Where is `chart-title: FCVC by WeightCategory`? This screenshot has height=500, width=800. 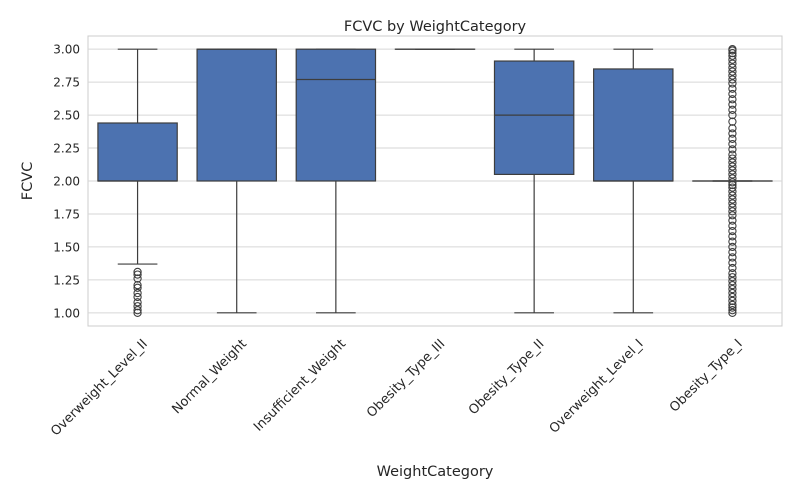 chart-title: FCVC by WeightCategory is located at coordinates (435, 27).